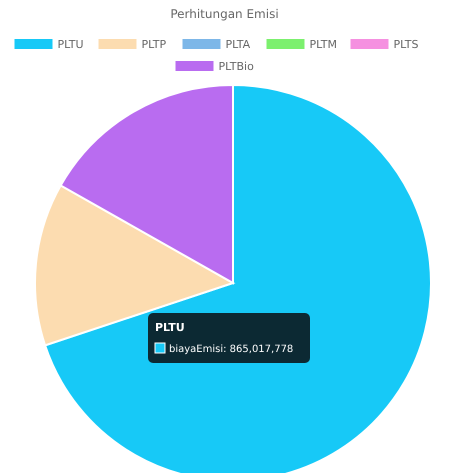 This screenshot has height=473, width=449. Describe the element at coordinates (323, 44) in the screenshot. I see `legend-label: PLTM` at that location.